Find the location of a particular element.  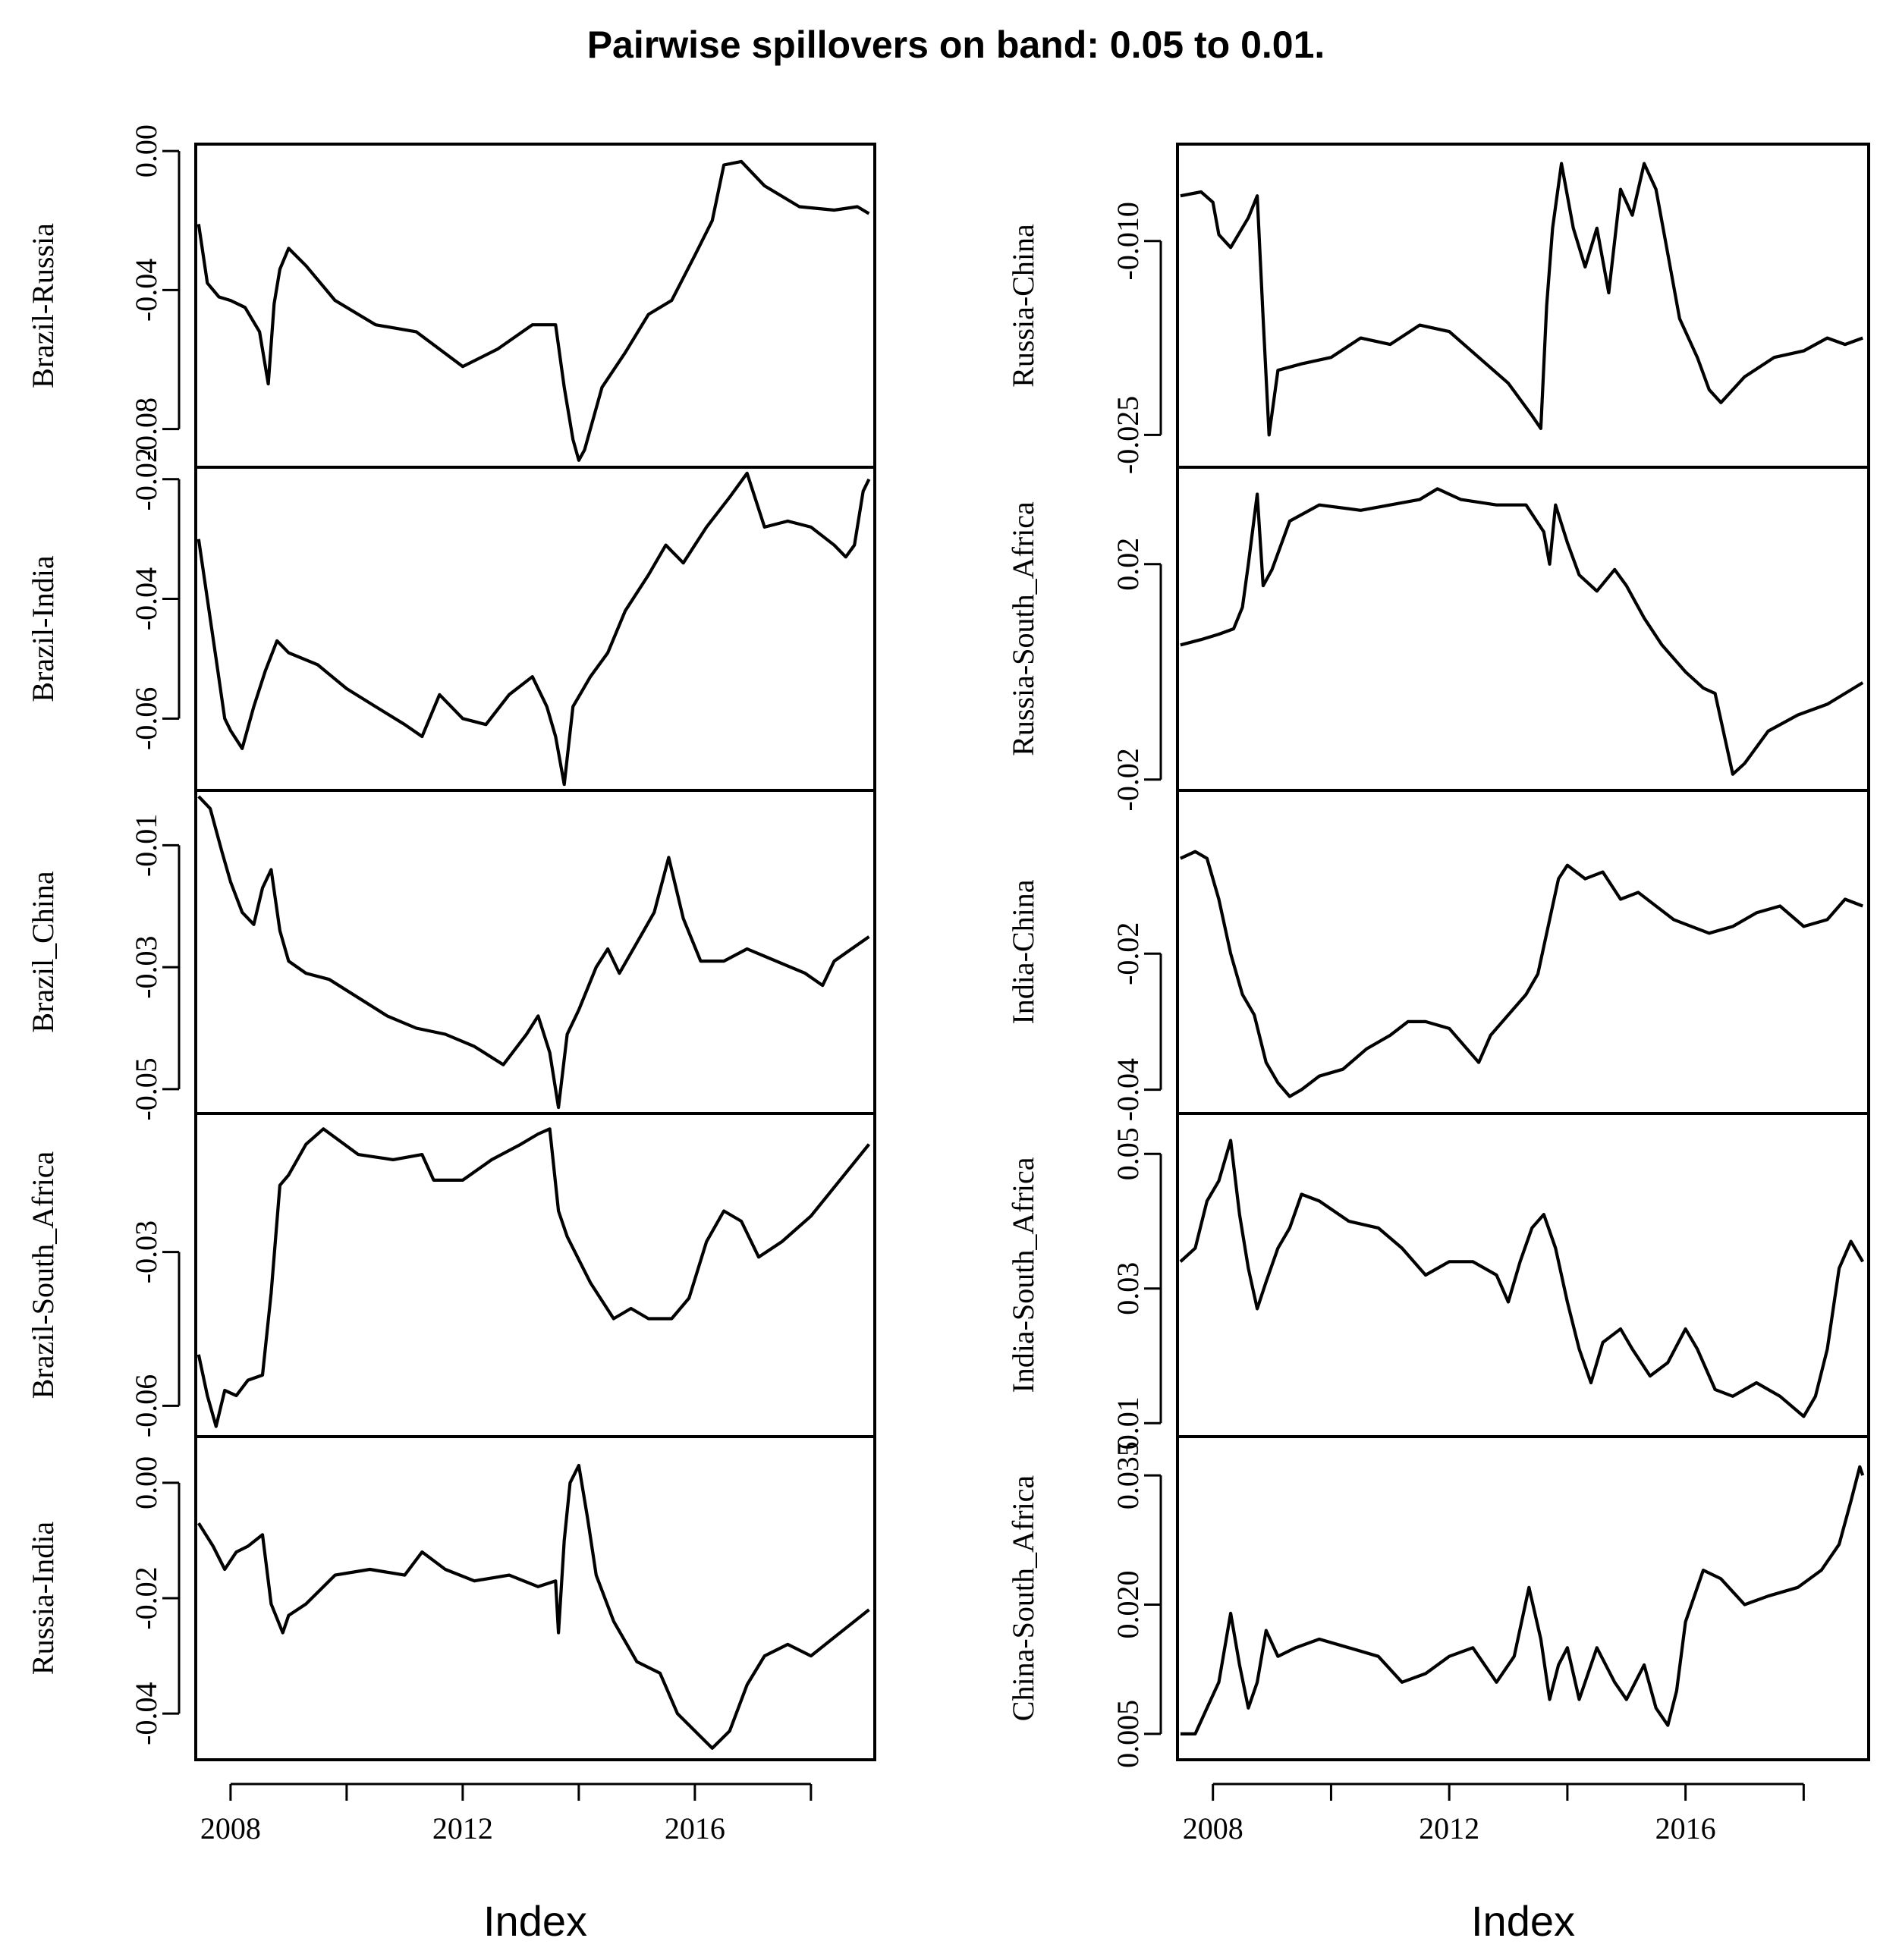

y-tick-label: 0.03 is located at coordinates (1128, 1288).